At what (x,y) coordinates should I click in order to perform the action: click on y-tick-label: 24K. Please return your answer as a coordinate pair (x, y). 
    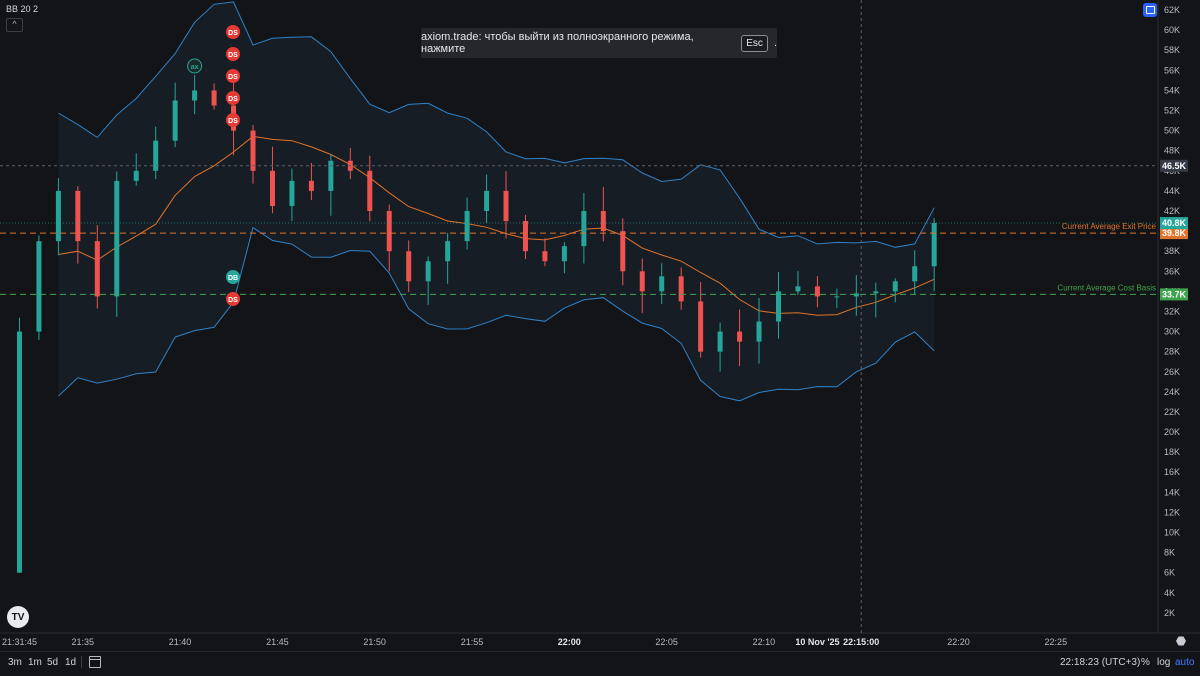
    Looking at the image, I should click on (1172, 392).